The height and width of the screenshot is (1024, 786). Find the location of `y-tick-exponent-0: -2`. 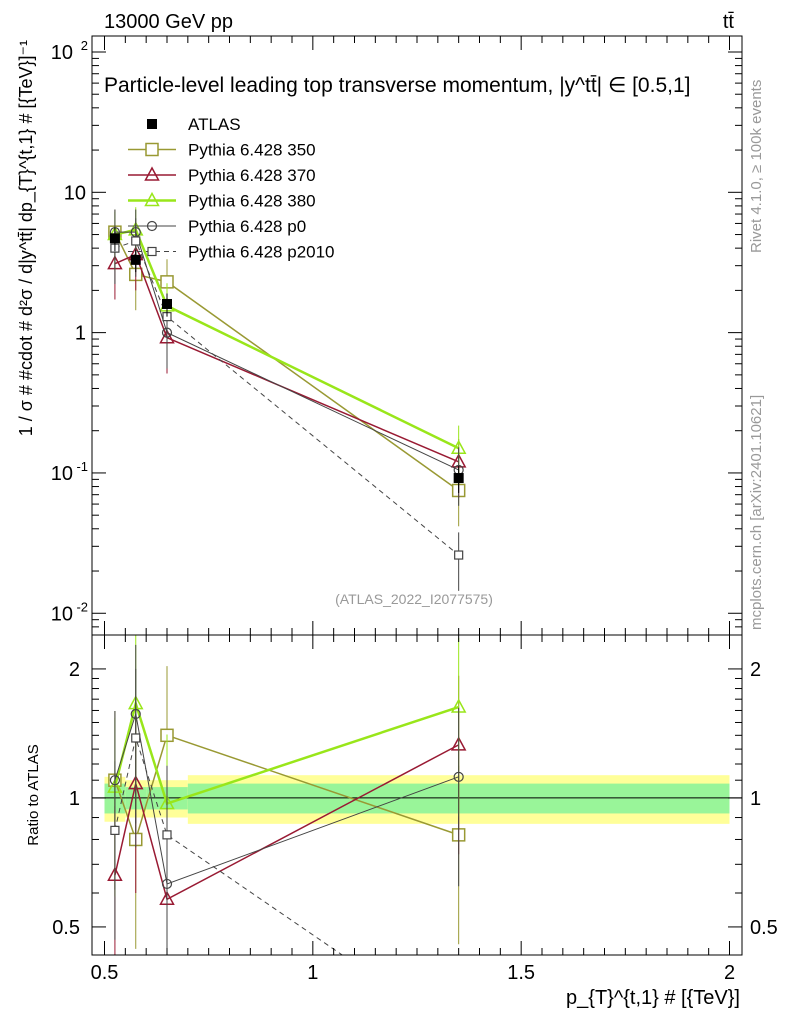

y-tick-exponent-0: -2 is located at coordinates (82, 606).